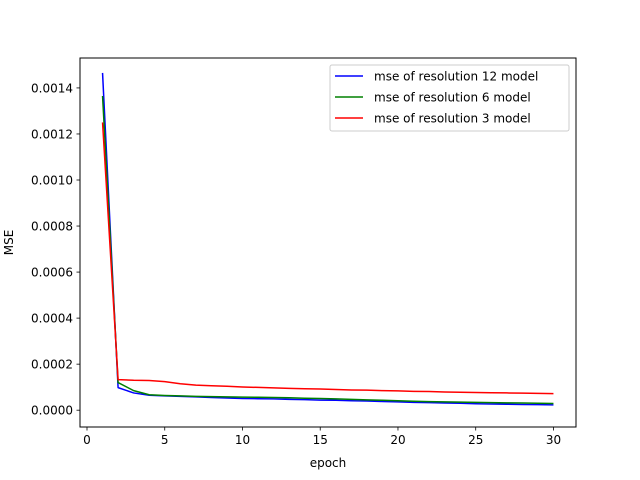  I want to click on x-tick-label: 5, so click(165, 440).